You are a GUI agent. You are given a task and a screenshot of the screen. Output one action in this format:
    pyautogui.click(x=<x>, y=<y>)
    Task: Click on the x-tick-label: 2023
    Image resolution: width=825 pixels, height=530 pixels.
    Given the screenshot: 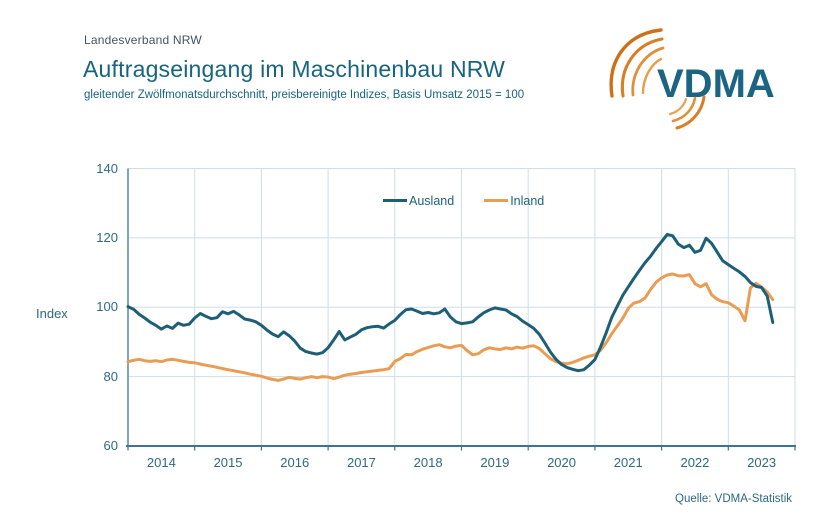 What is the action you would take?
    pyautogui.click(x=762, y=462)
    